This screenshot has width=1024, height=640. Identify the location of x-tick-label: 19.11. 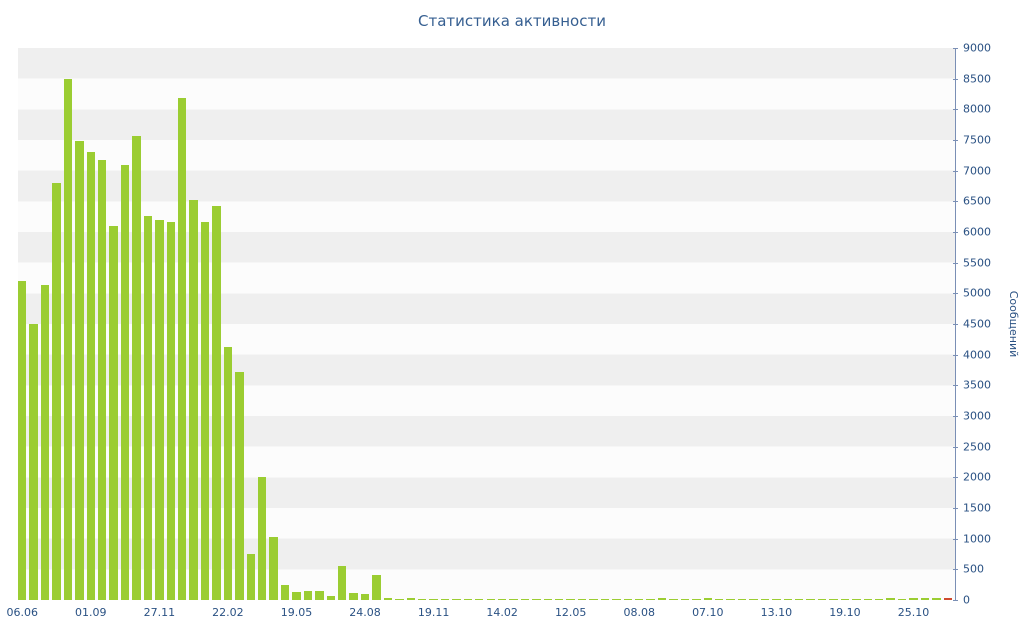
(433, 612).